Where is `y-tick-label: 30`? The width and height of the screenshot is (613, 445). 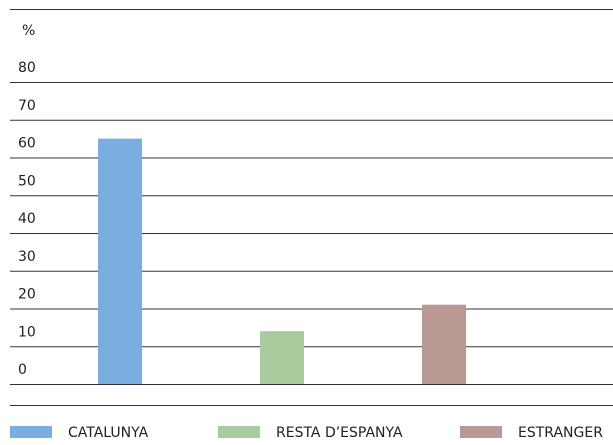 y-tick-label: 30 is located at coordinates (27, 257).